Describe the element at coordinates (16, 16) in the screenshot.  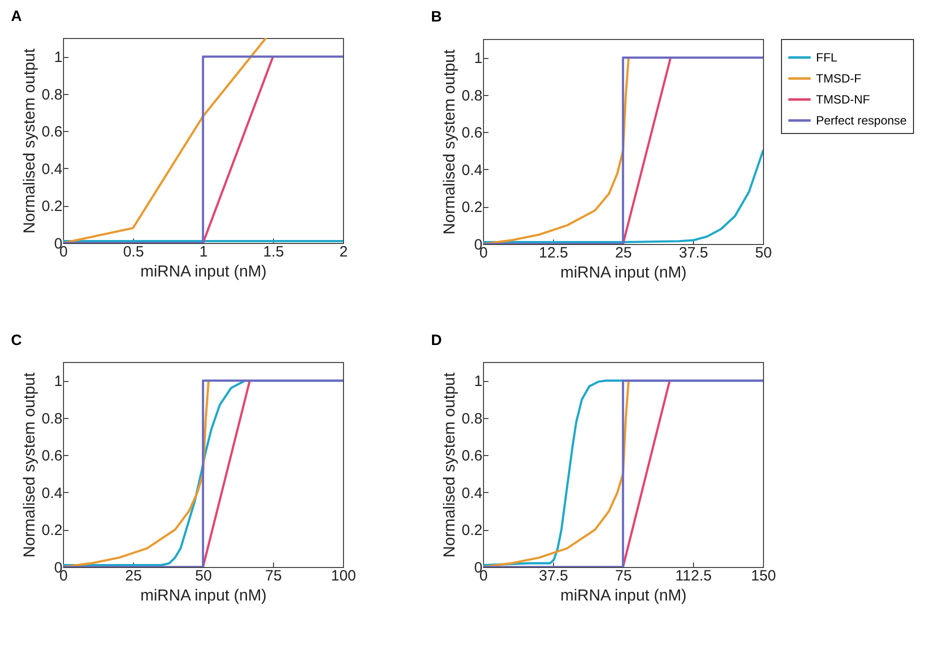
I see `chart-title: A` at that location.